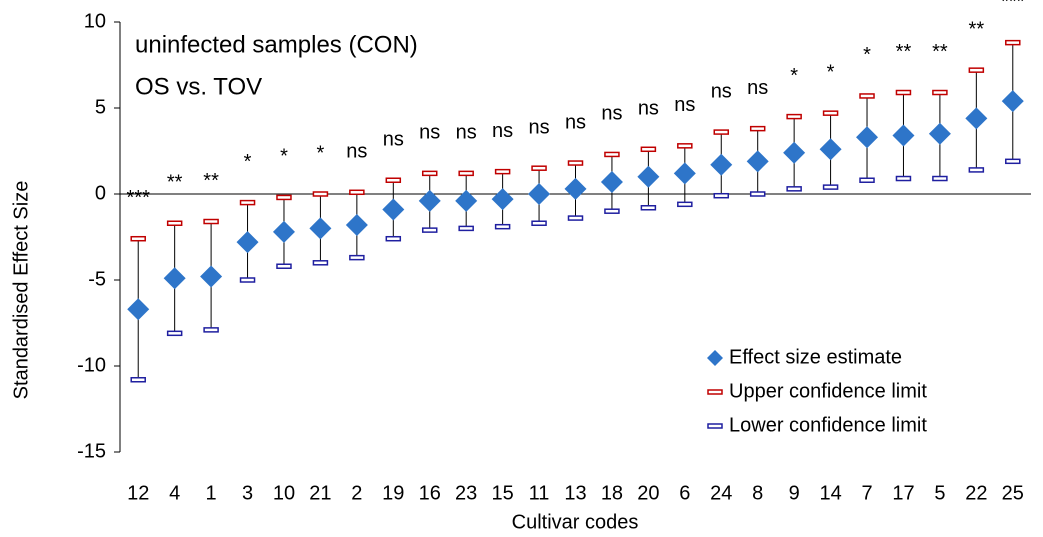  Describe the element at coordinates (684, 493) in the screenshot. I see `x-tick-label: 6` at that location.